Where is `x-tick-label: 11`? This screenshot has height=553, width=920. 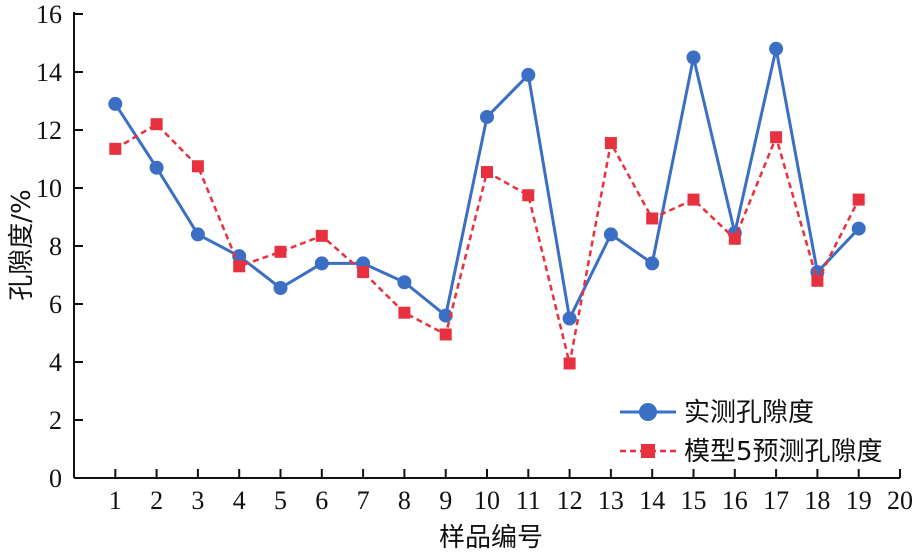
x-tick-label: 11 is located at coordinates (528, 500).